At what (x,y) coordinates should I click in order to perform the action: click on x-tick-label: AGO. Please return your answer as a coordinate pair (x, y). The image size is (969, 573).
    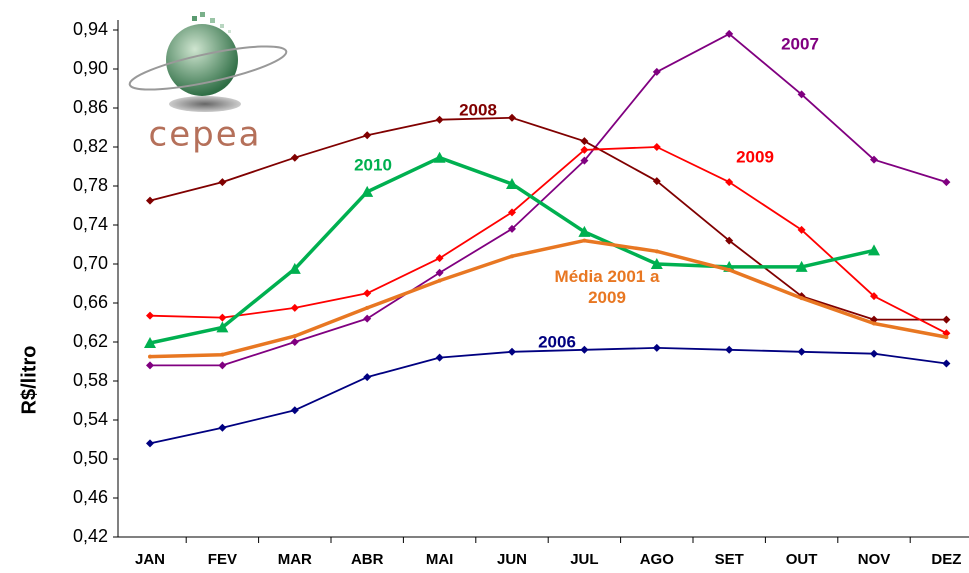
    Looking at the image, I should click on (657, 559).